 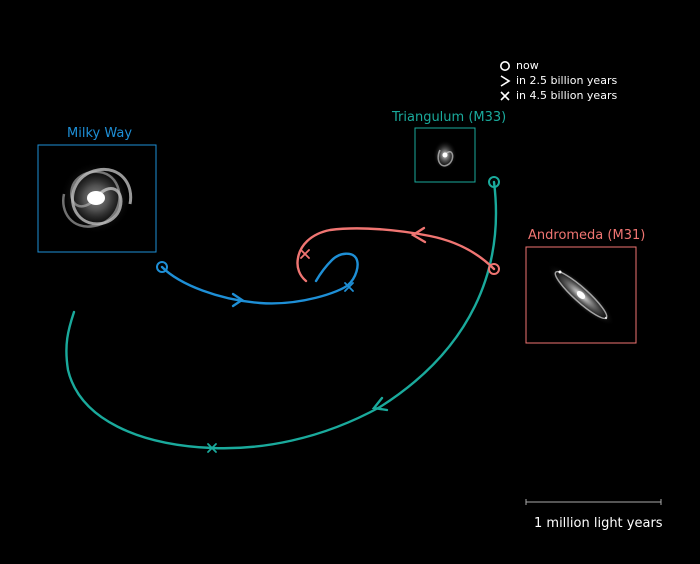 I want to click on andromeda-label: Andromeda (M31), so click(x=587, y=235).